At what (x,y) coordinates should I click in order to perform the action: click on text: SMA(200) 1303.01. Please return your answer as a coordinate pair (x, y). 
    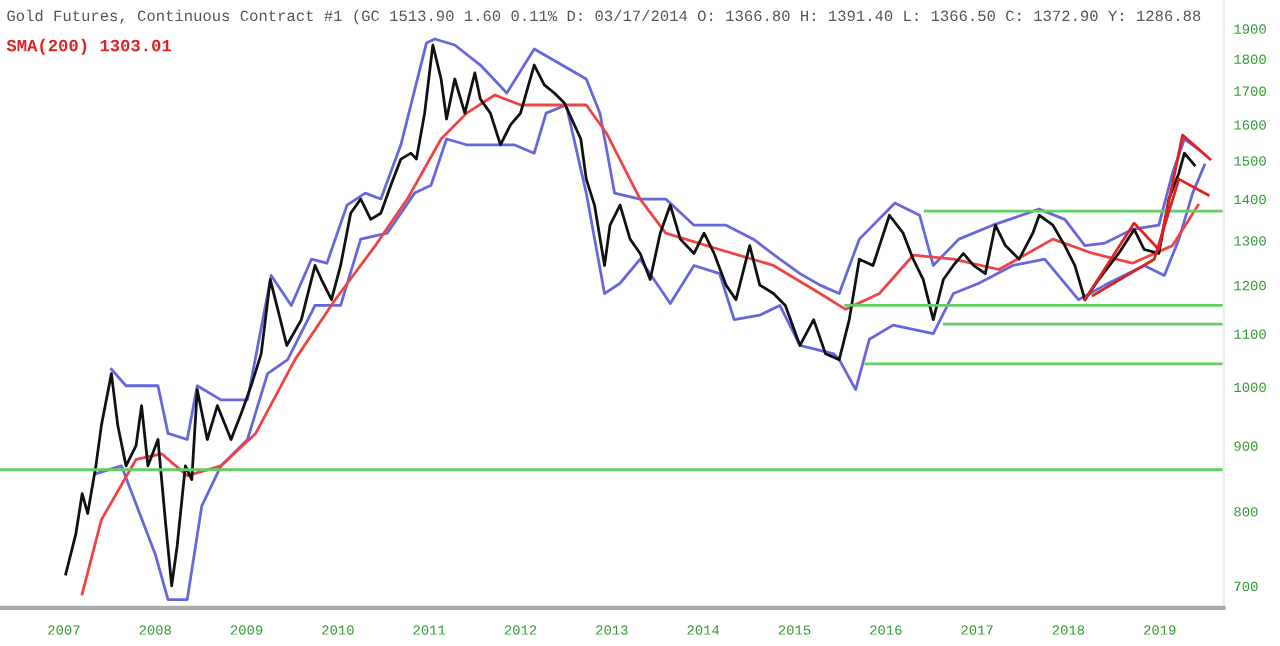
    Looking at the image, I should click on (89, 46).